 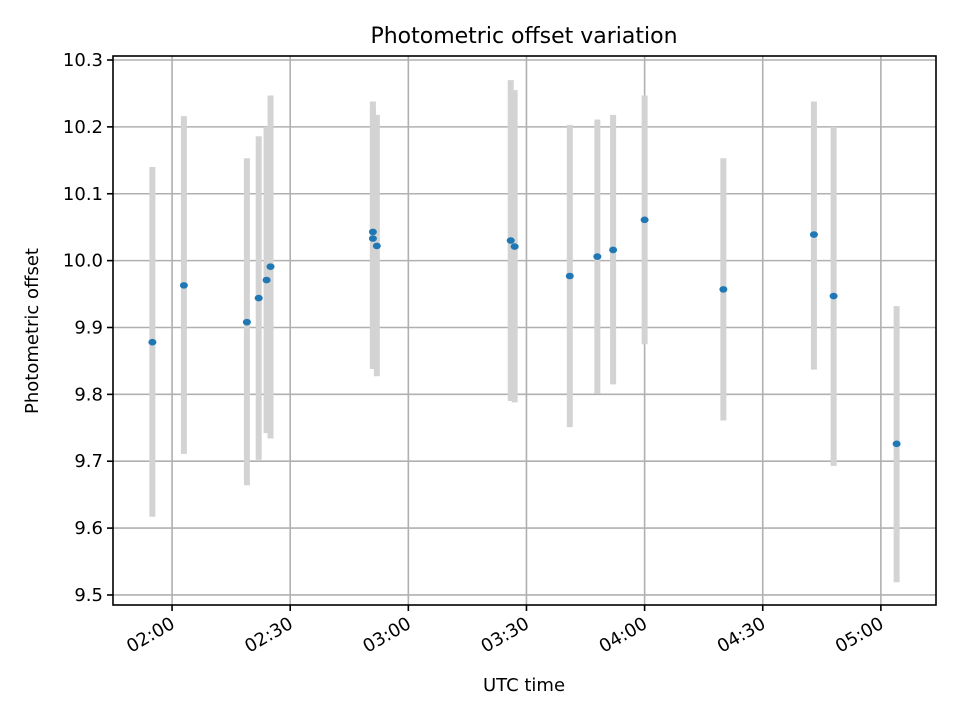 I want to click on y-tick-label: 9.7, so click(x=88, y=461).